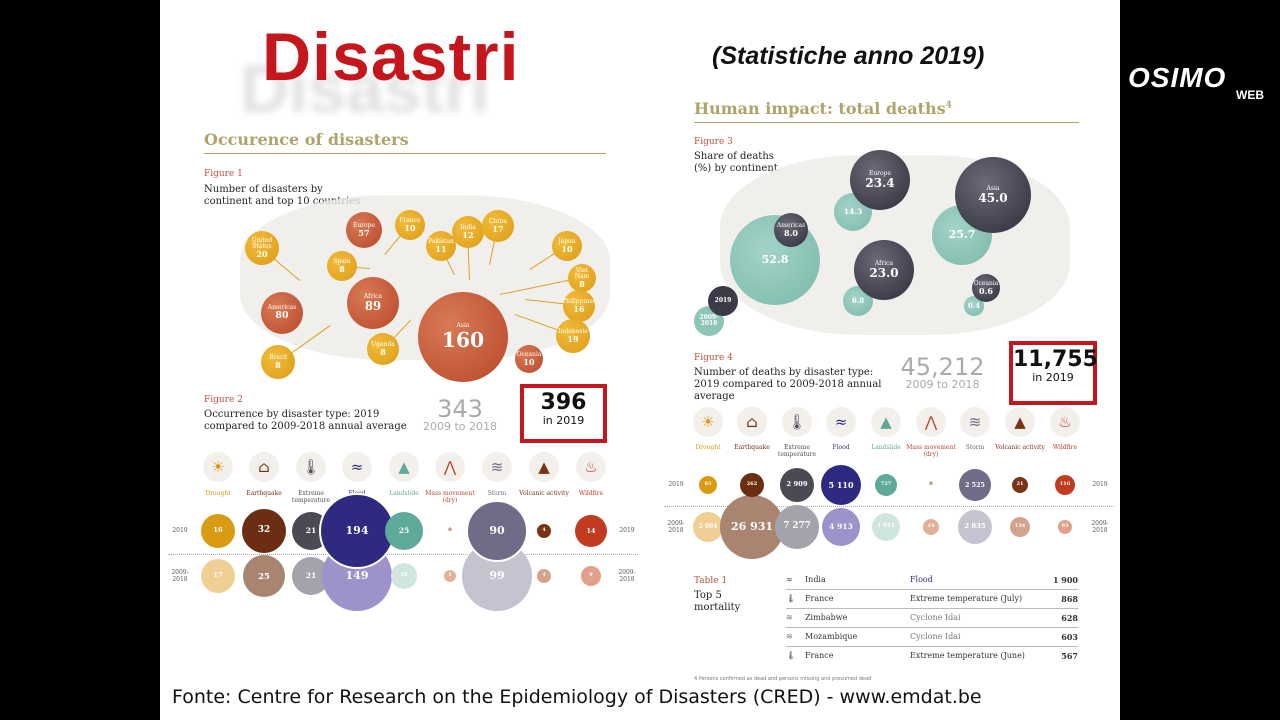 This screenshot has width=1280, height=720. Describe the element at coordinates (278, 357) in the screenshot. I see `country-bubble-label: Brazil` at that location.